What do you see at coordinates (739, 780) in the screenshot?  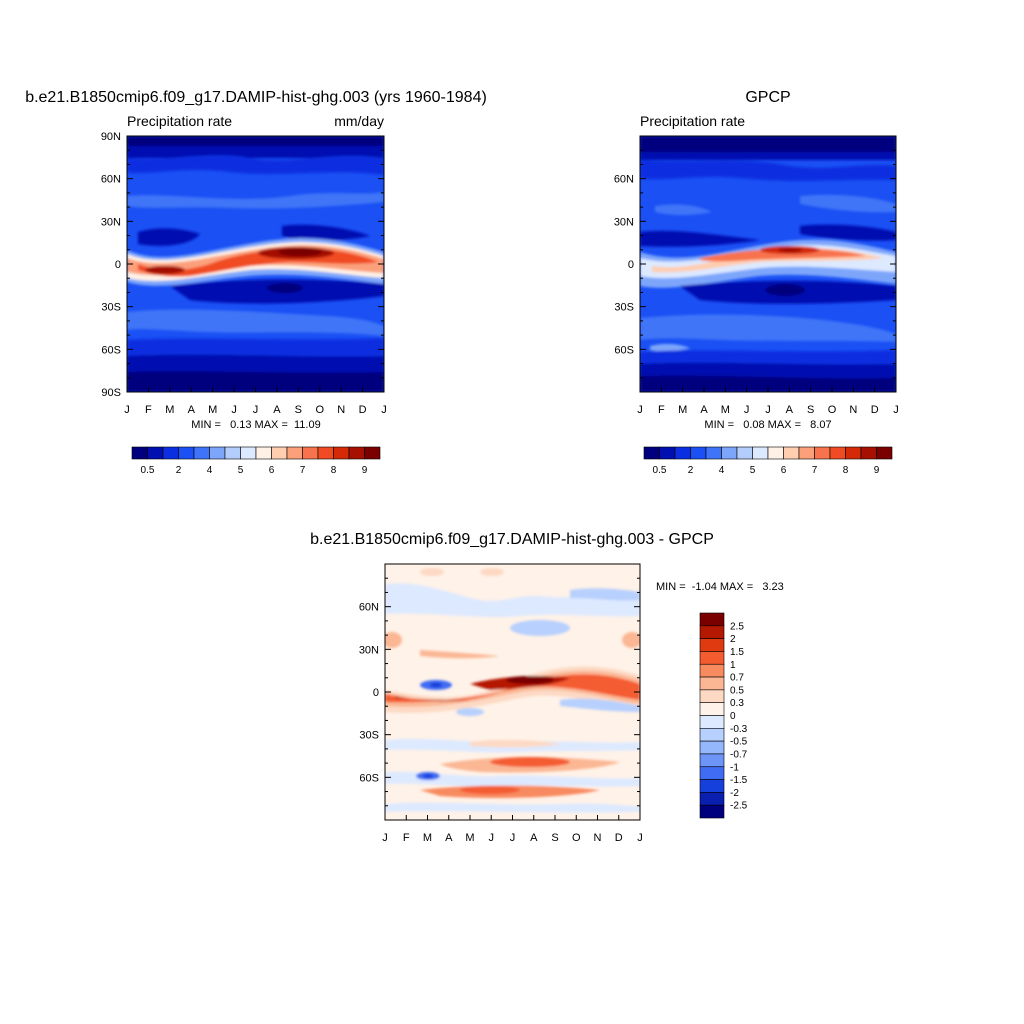 I see `colorbar-label: -1.5` at bounding box center [739, 780].